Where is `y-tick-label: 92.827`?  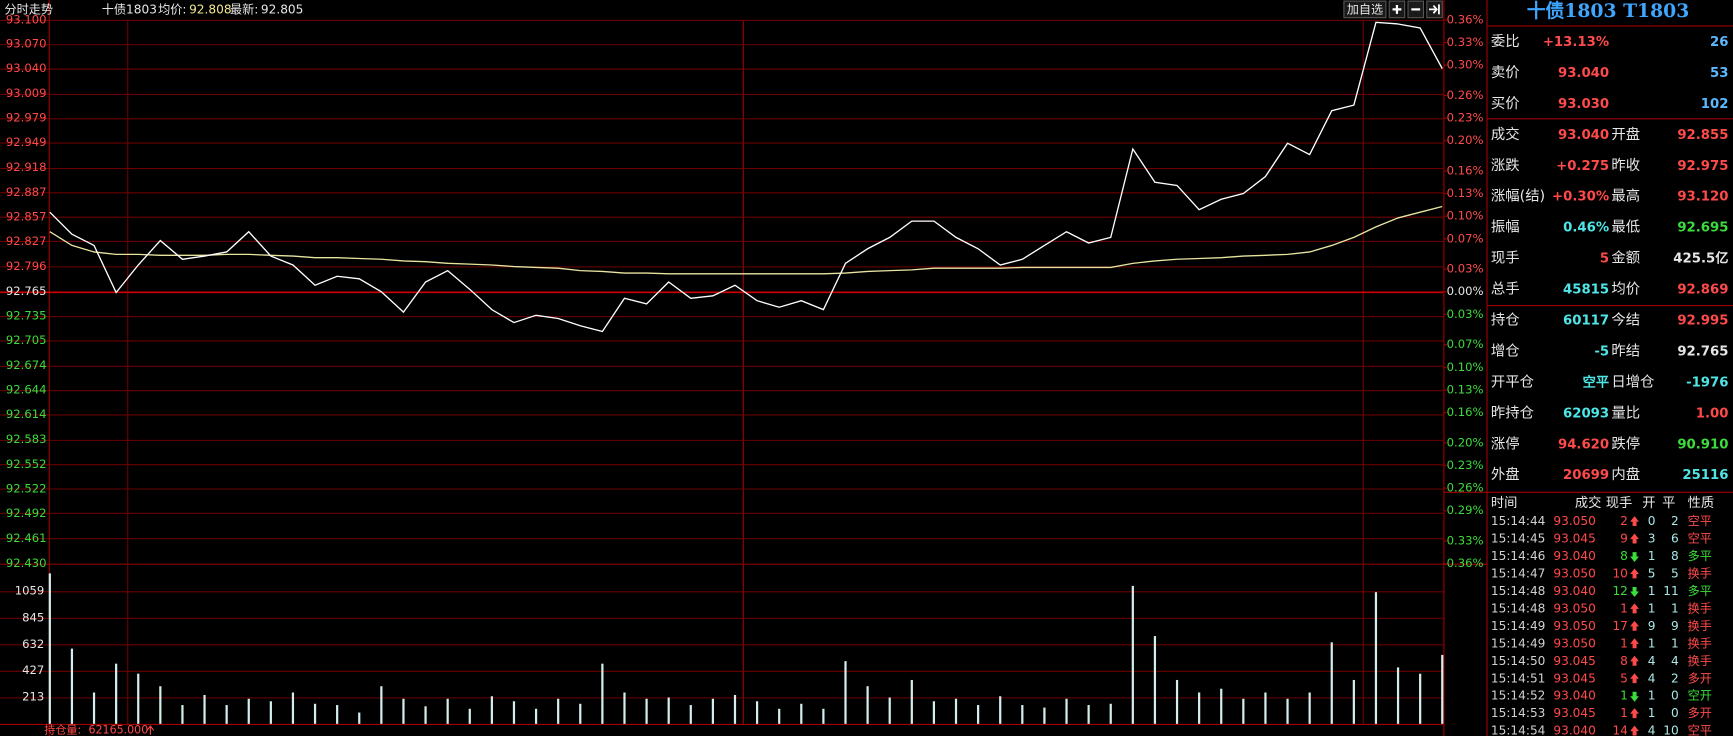
y-tick-label: 92.827 is located at coordinates (26, 241).